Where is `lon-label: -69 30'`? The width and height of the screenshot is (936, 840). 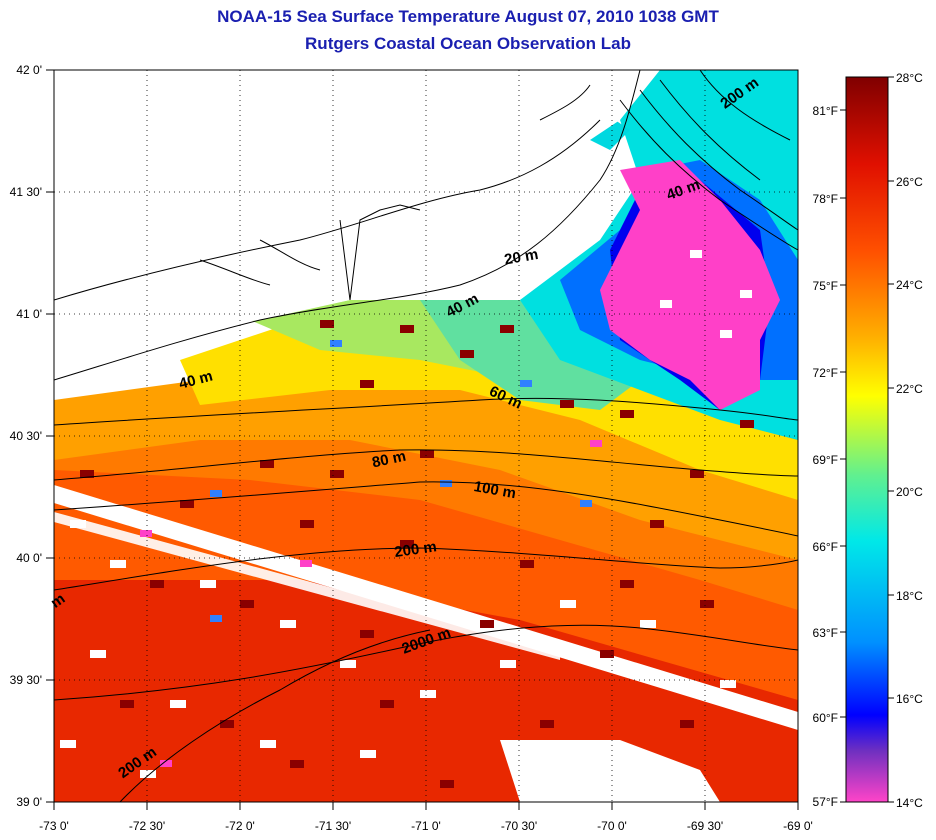 lon-label: -69 30' is located at coordinates (705, 826).